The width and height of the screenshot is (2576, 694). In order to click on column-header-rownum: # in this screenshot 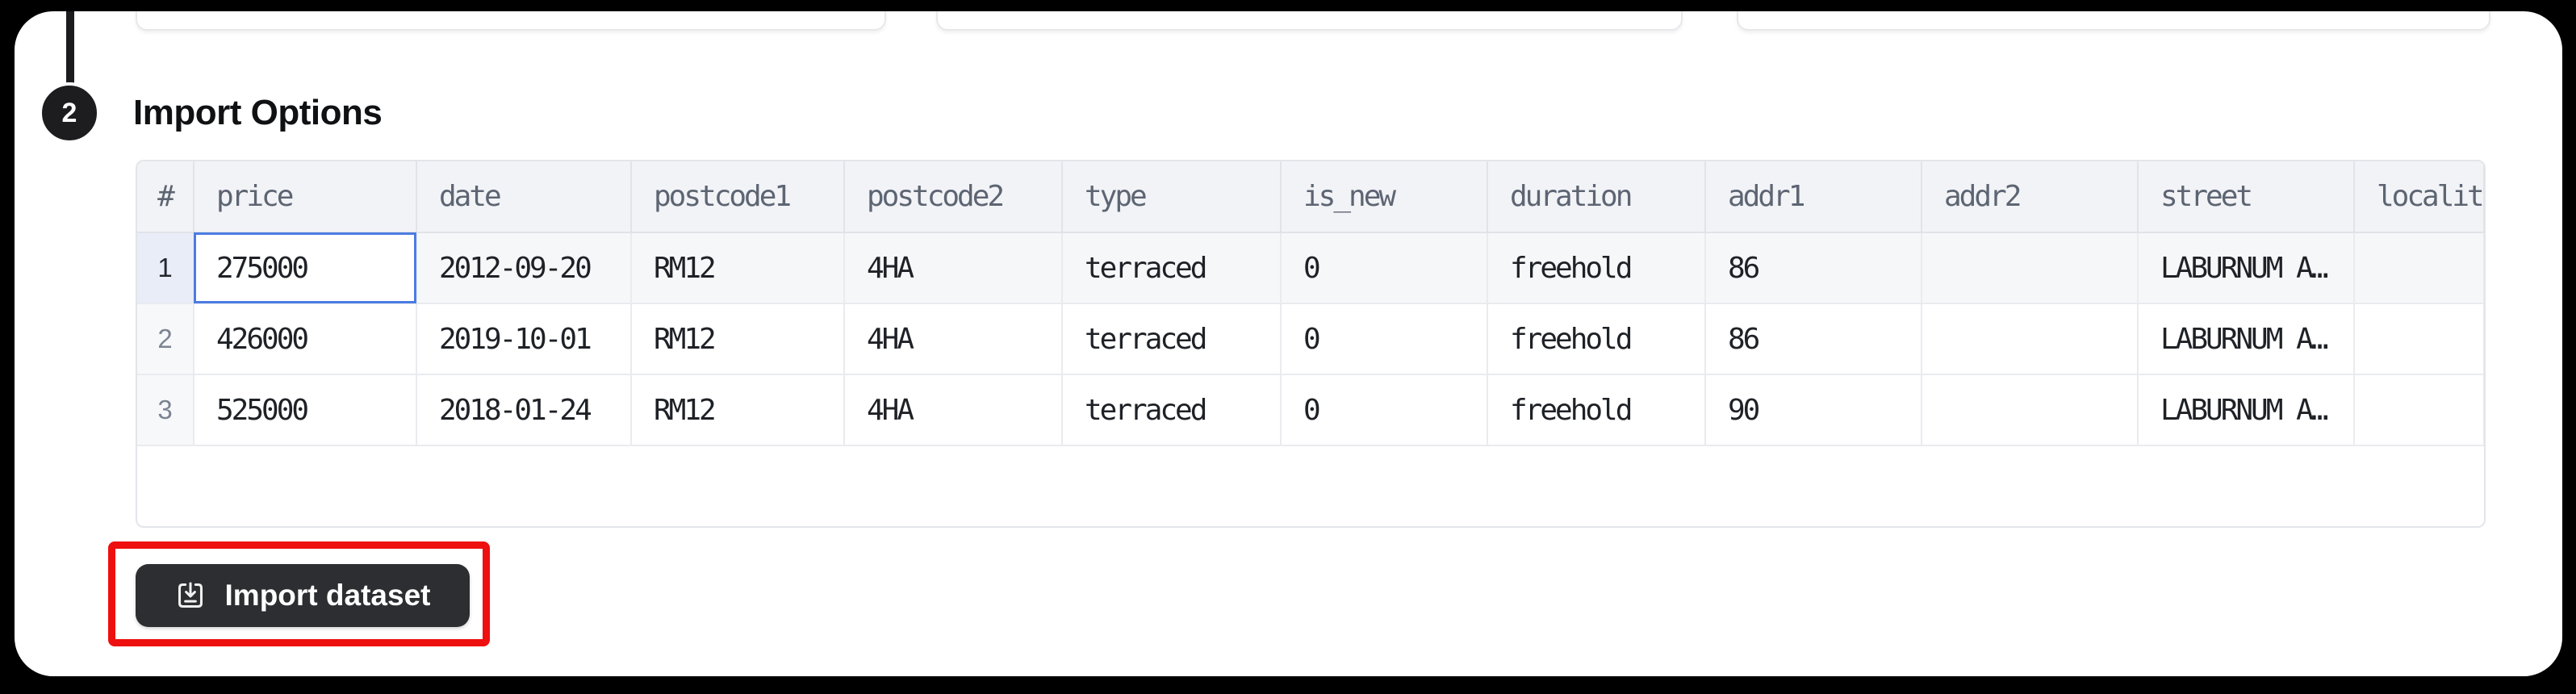, I will do `click(165, 197)`.